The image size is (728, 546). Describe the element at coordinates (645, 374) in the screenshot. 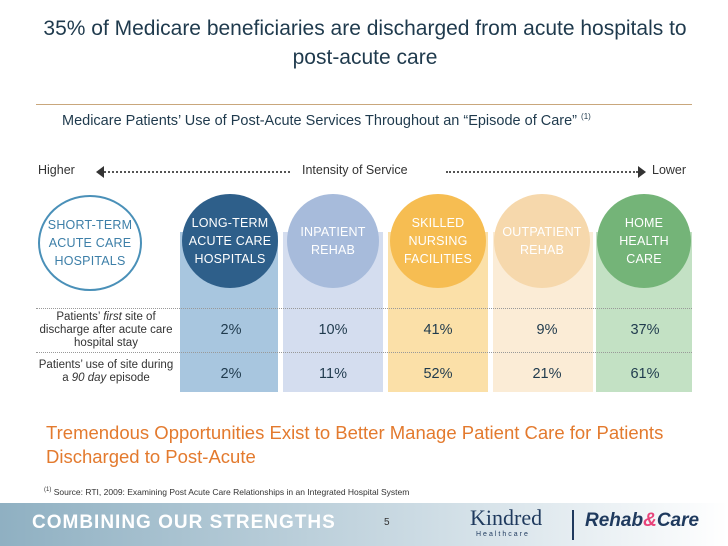

I see `value-90day-home-health: 61%` at that location.